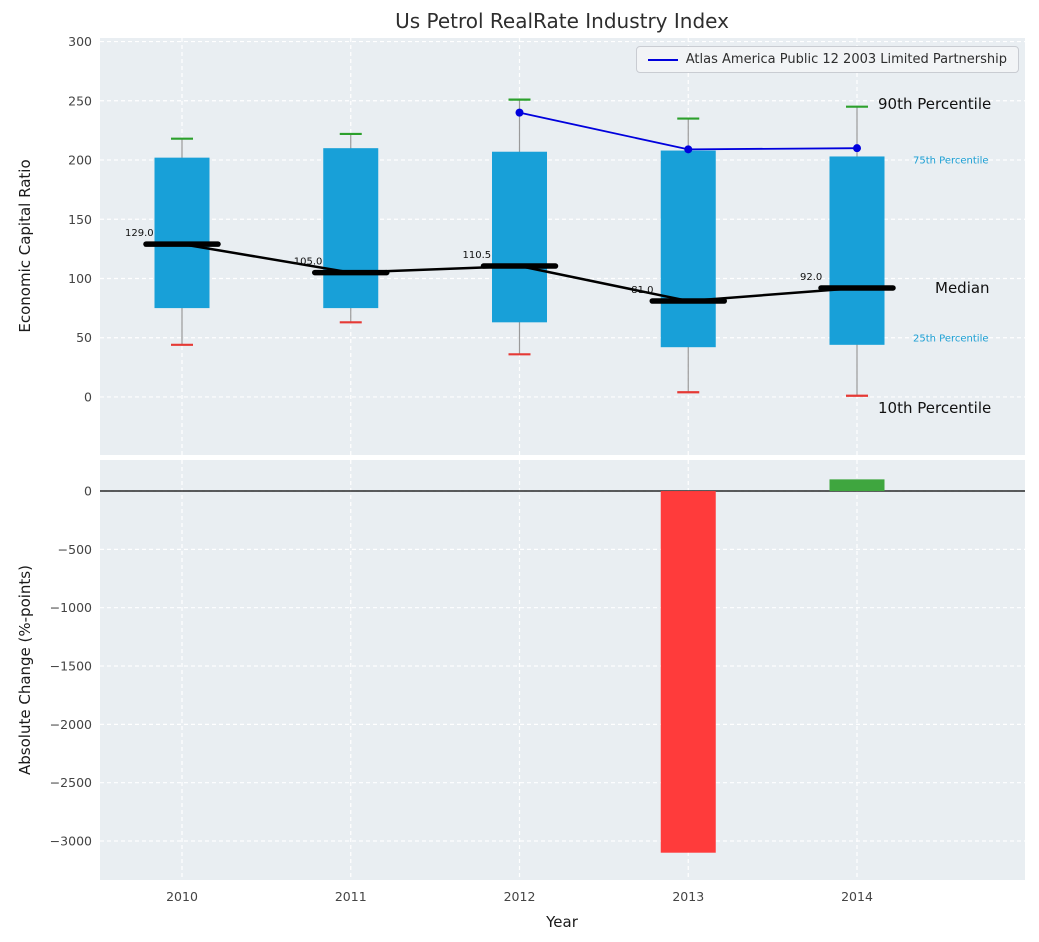  Describe the element at coordinates (688, 149) in the screenshot. I see `company-point-2013` at that location.